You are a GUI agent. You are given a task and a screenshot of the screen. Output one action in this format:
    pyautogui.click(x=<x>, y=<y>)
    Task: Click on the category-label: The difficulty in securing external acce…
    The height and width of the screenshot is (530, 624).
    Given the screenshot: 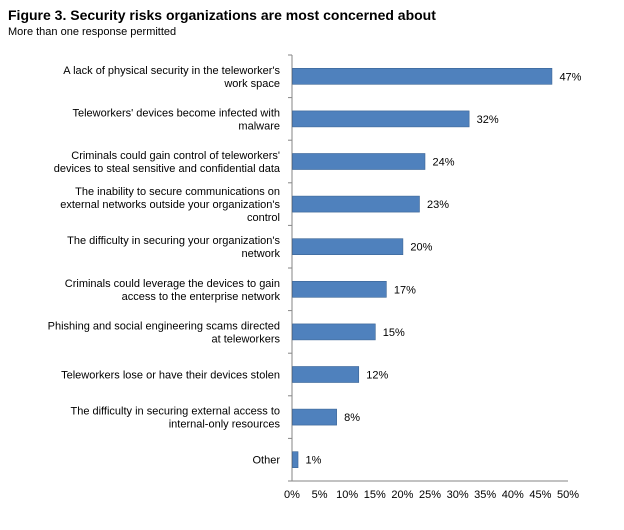 What is the action you would take?
    pyautogui.click(x=175, y=412)
    